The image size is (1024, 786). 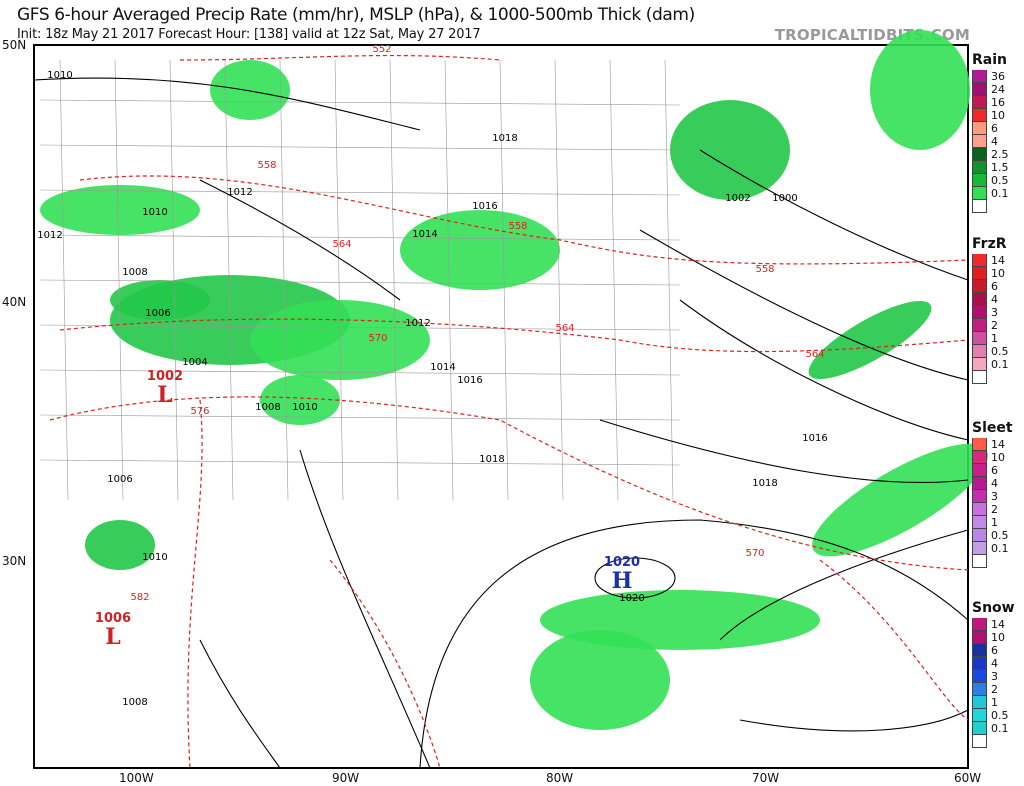 What do you see at coordinates (424, 234) in the screenshot?
I see `isobar-label: 1014` at bounding box center [424, 234].